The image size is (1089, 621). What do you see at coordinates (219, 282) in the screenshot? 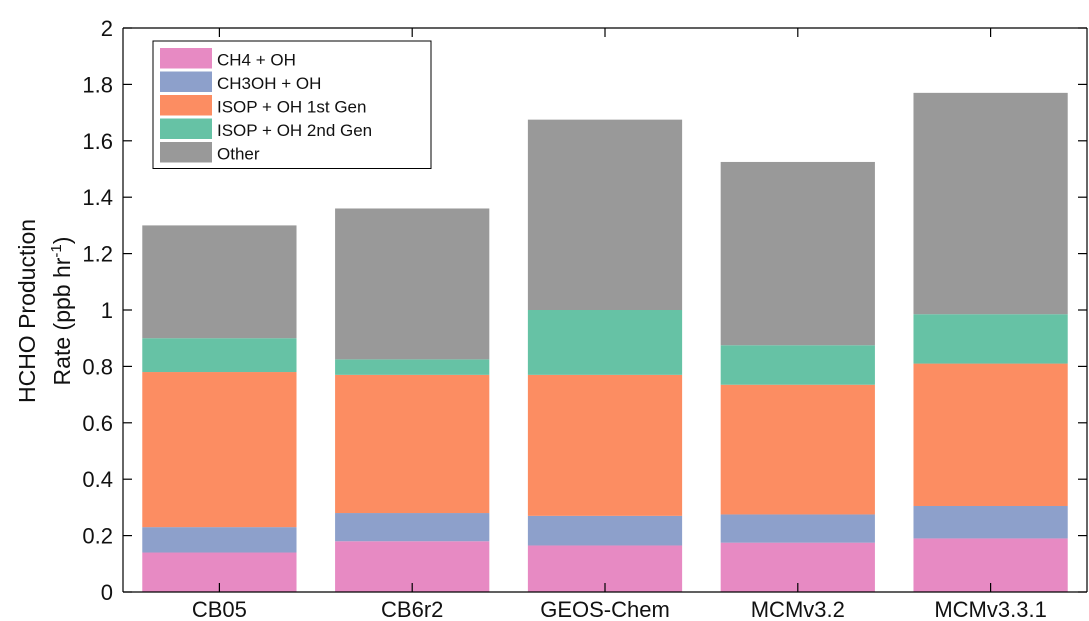
I see `bar-cb05-other` at bounding box center [219, 282].